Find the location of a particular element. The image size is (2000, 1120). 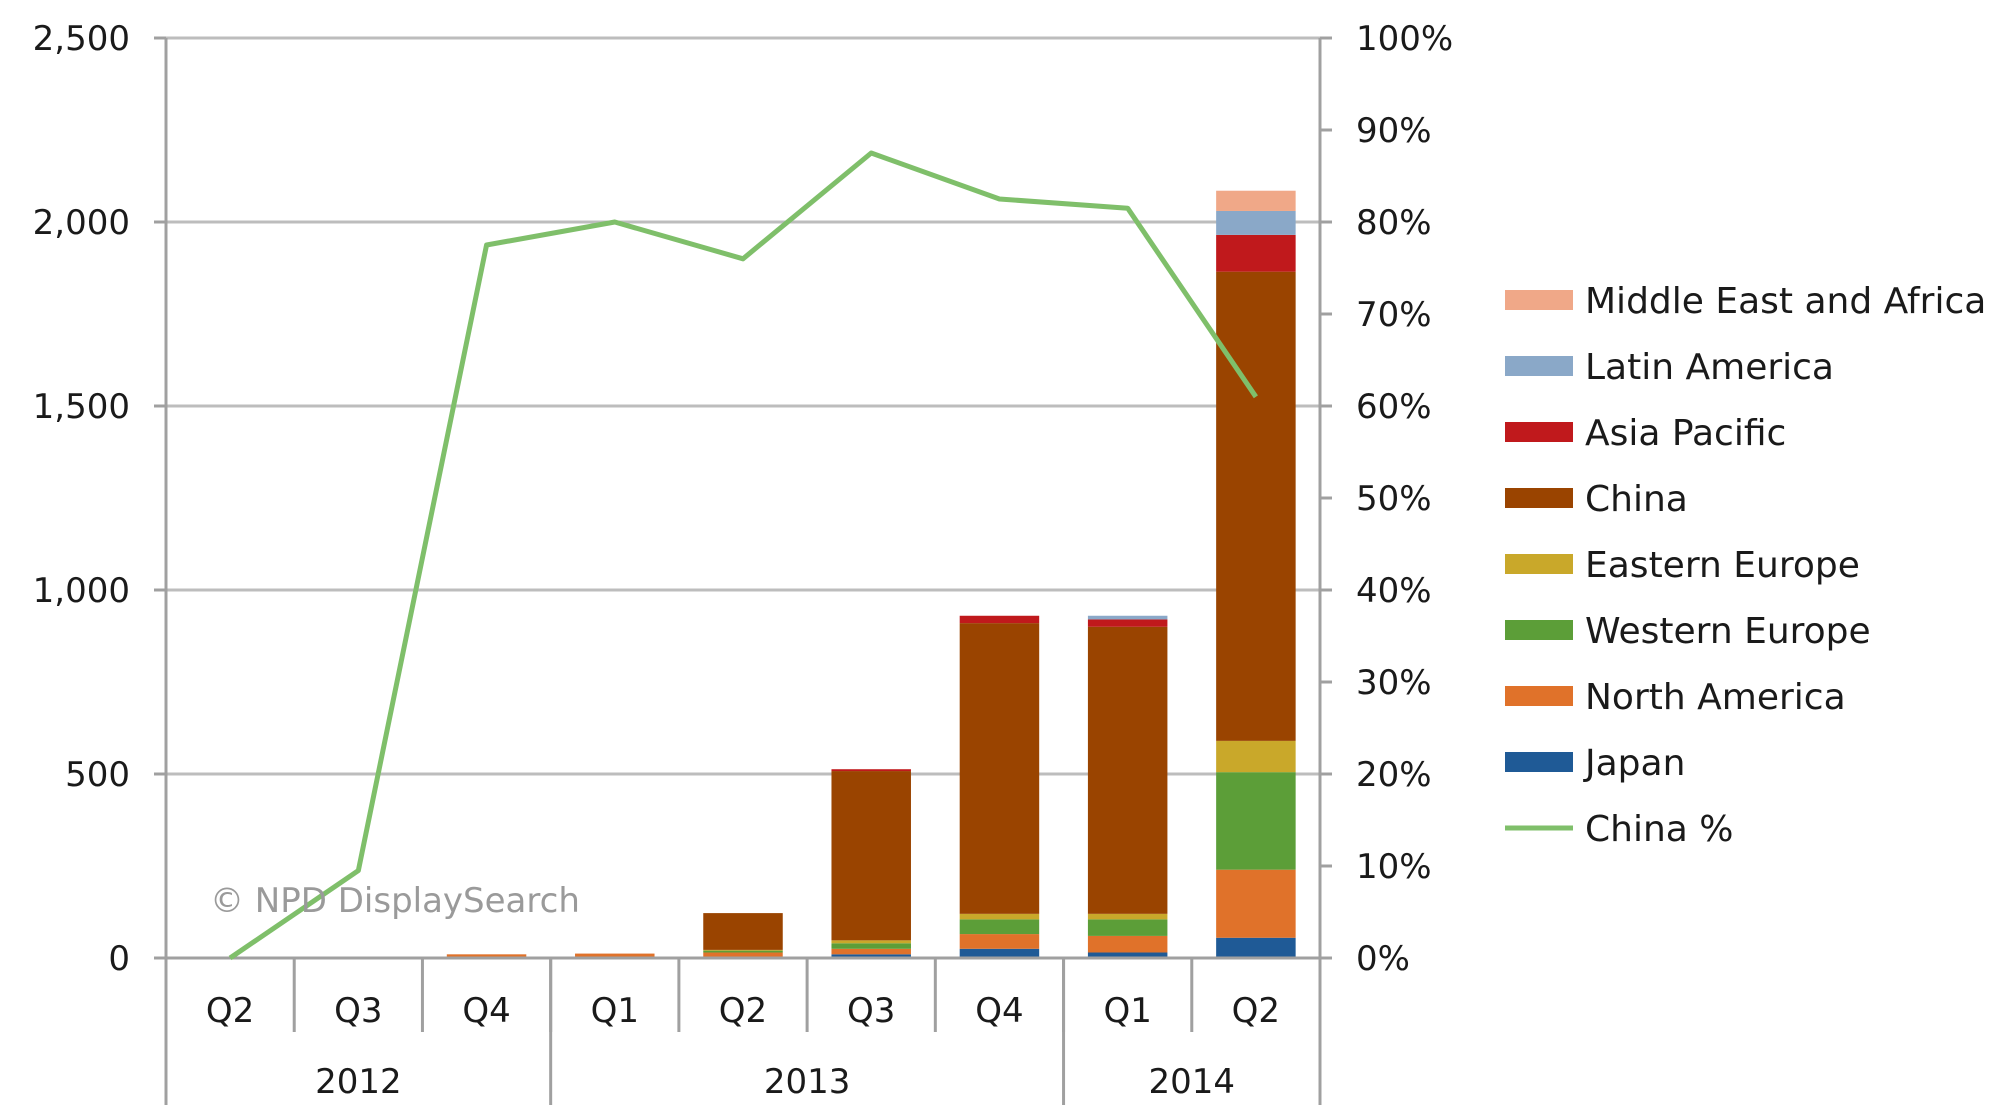

right-tick-label: 70% is located at coordinates (1394, 315).